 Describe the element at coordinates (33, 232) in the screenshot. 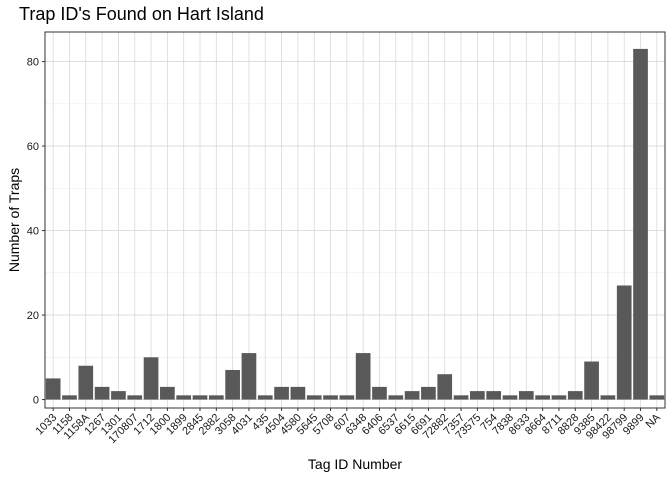

I see `y-tick-label: 40` at that location.